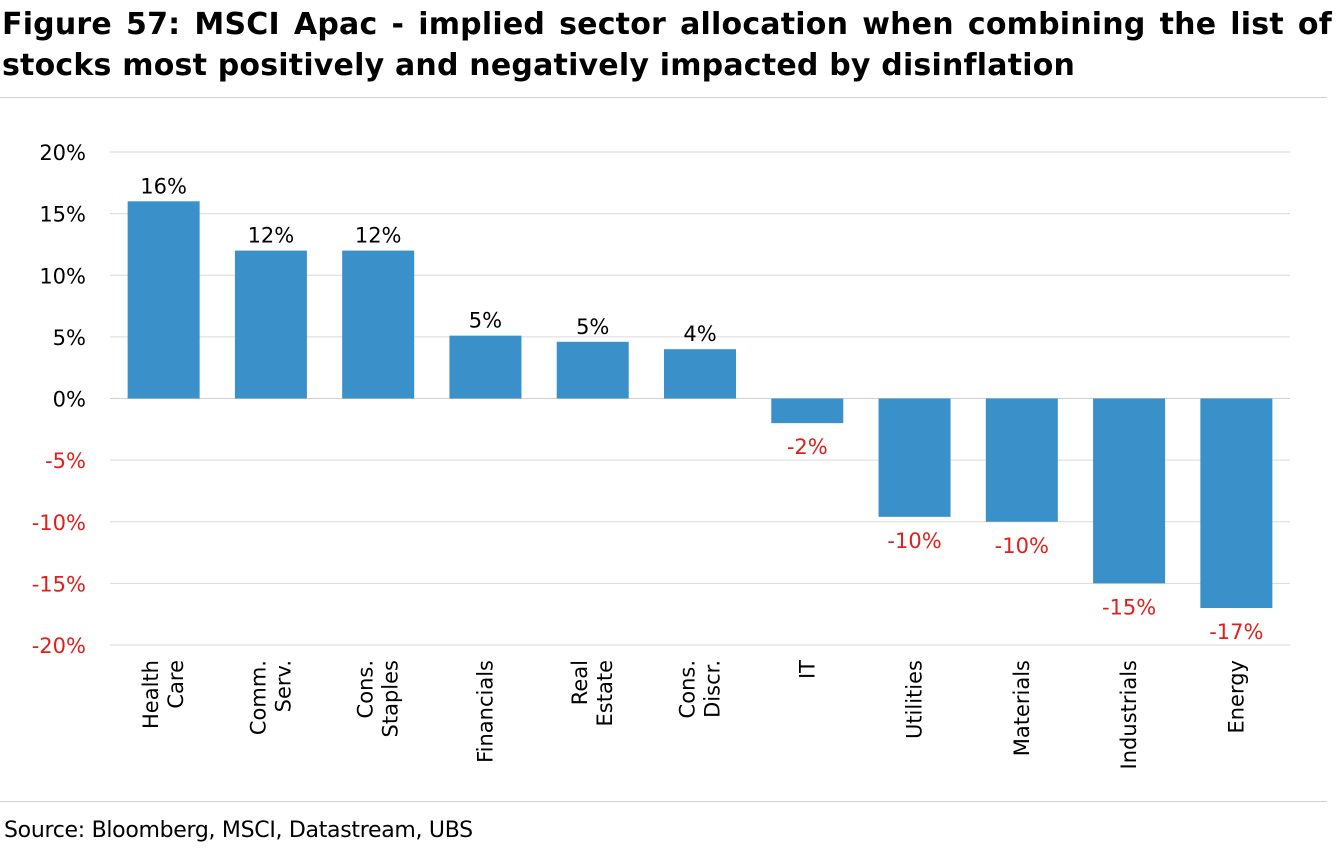  What do you see at coordinates (699, 334) in the screenshot?
I see `data-label: 4%` at bounding box center [699, 334].